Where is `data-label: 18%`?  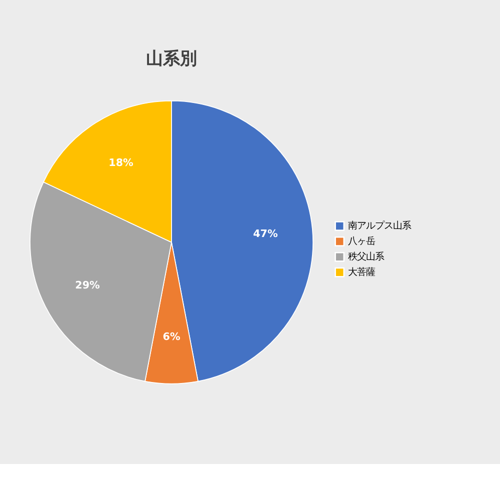 data-label: 18% is located at coordinates (121, 163).